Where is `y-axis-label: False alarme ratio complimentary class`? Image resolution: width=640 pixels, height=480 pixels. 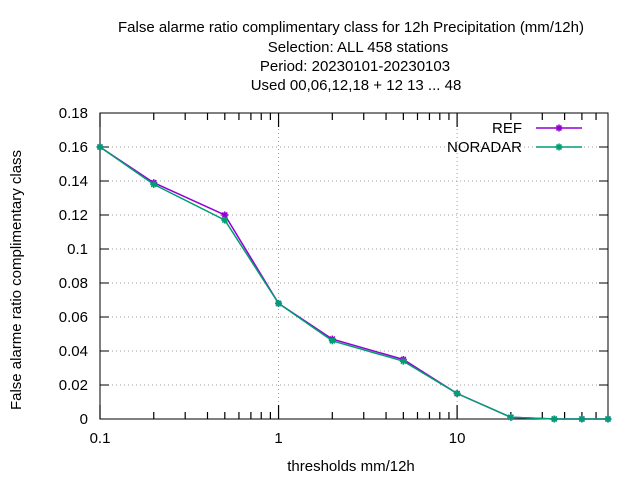 y-axis-label: False alarme ratio complimentary class is located at coordinates (16, 280).